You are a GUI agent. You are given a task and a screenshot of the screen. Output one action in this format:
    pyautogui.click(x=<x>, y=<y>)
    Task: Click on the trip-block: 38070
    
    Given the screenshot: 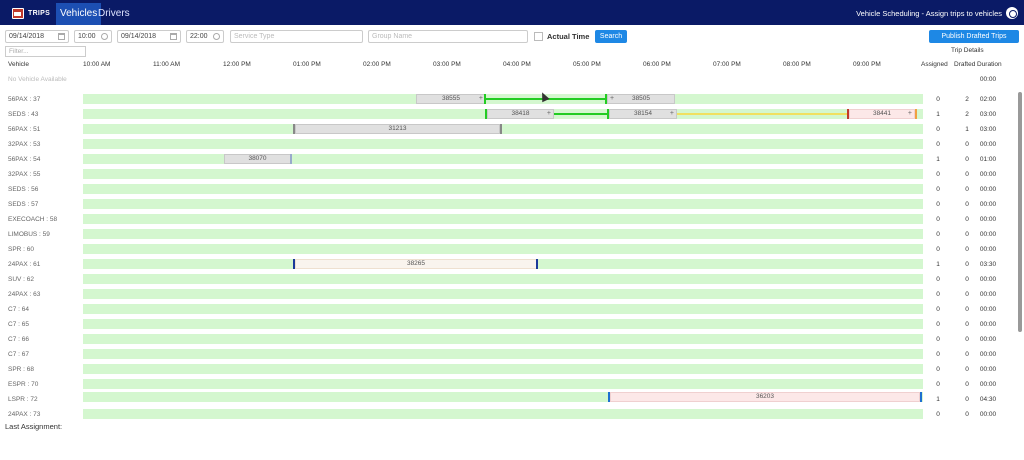 What is the action you would take?
    pyautogui.click(x=257, y=159)
    